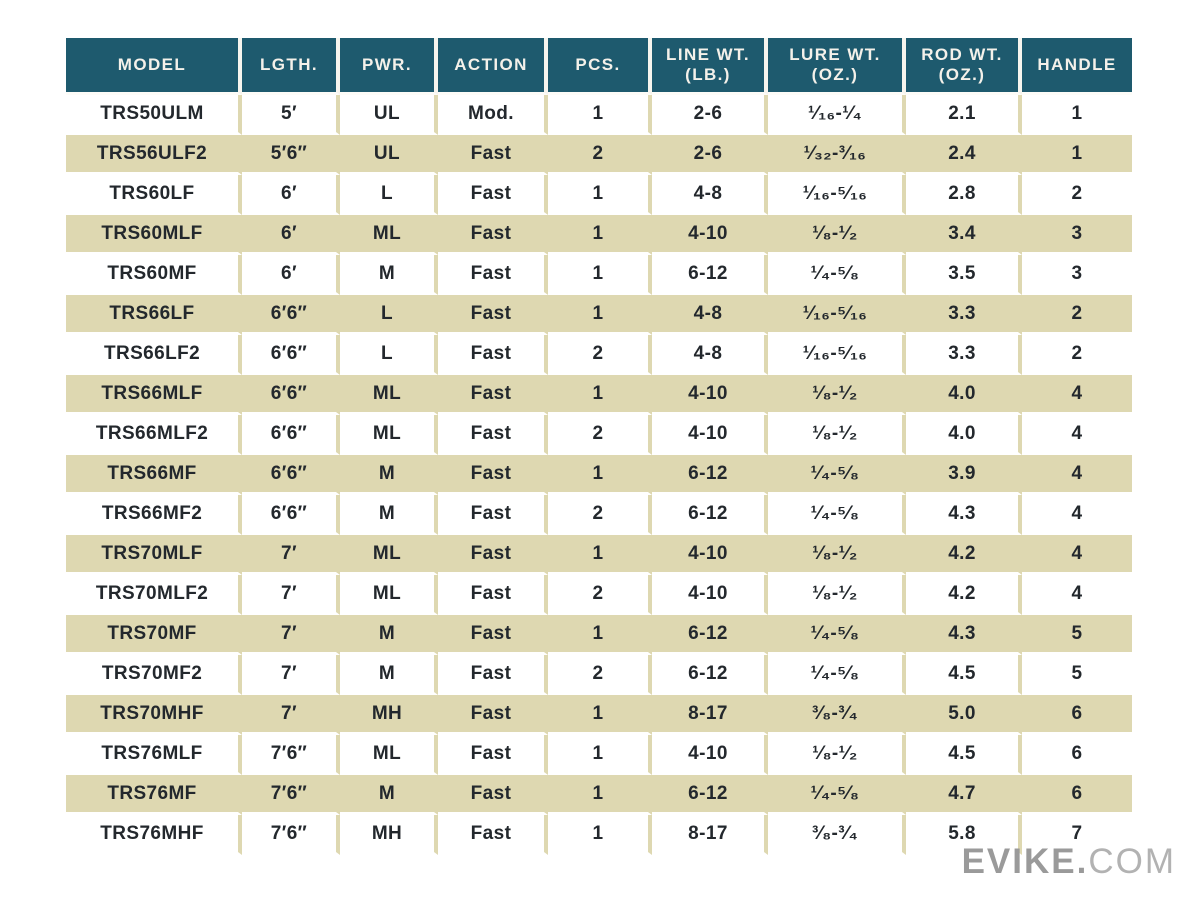  What do you see at coordinates (964, 115) in the screenshot?
I see `cell-rod_wt: 2.1` at bounding box center [964, 115].